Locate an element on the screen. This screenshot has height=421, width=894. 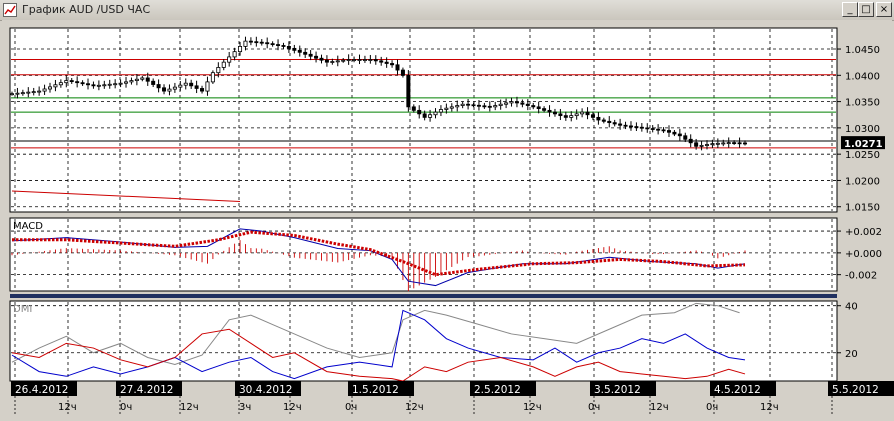
window-title: График AUD /USD ЧАС is located at coordinates (86, 9).